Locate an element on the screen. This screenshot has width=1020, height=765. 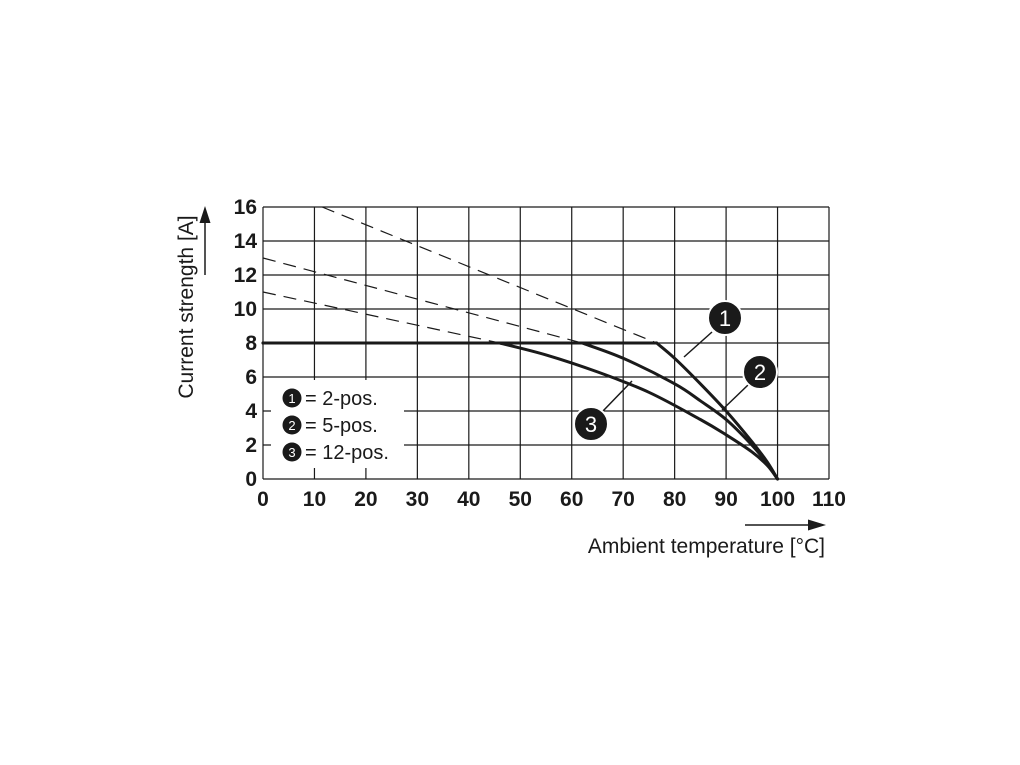
callout-1-label: 1 is located at coordinates (725, 318).